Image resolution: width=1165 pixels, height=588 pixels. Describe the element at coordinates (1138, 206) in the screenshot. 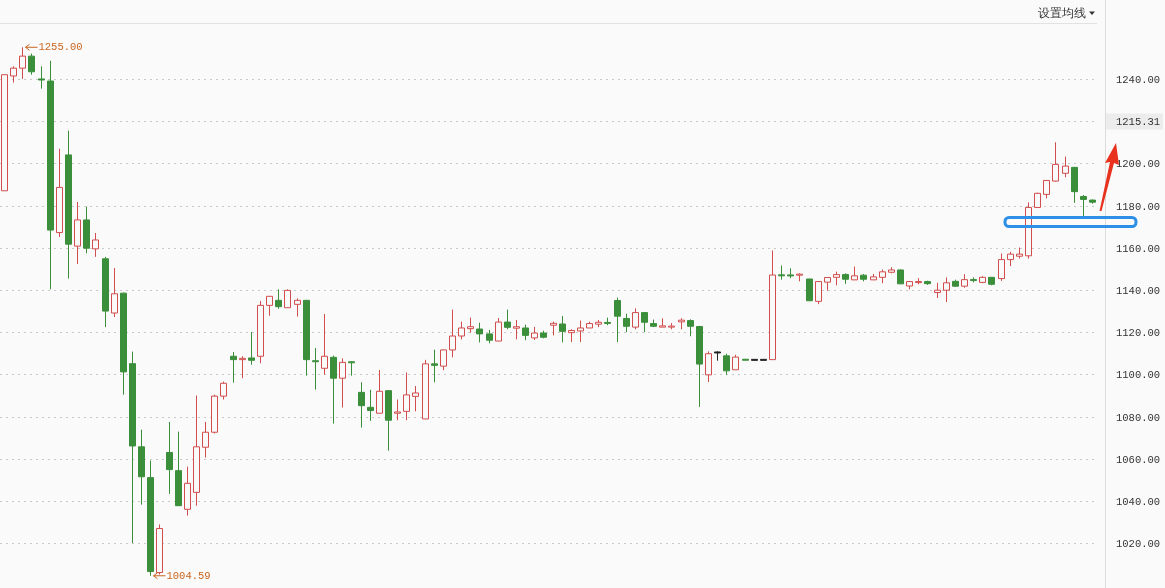

I see `y-tick-label: 1180.00` at that location.